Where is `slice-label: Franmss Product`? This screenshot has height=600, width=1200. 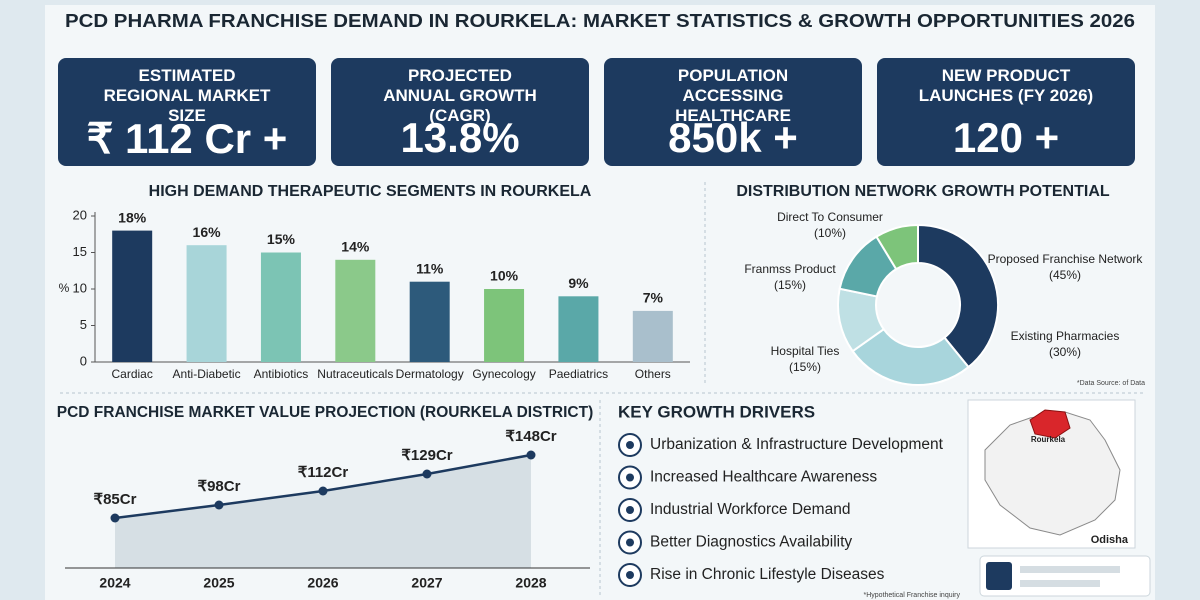
slice-label: Franmss Product is located at coordinates (790, 269).